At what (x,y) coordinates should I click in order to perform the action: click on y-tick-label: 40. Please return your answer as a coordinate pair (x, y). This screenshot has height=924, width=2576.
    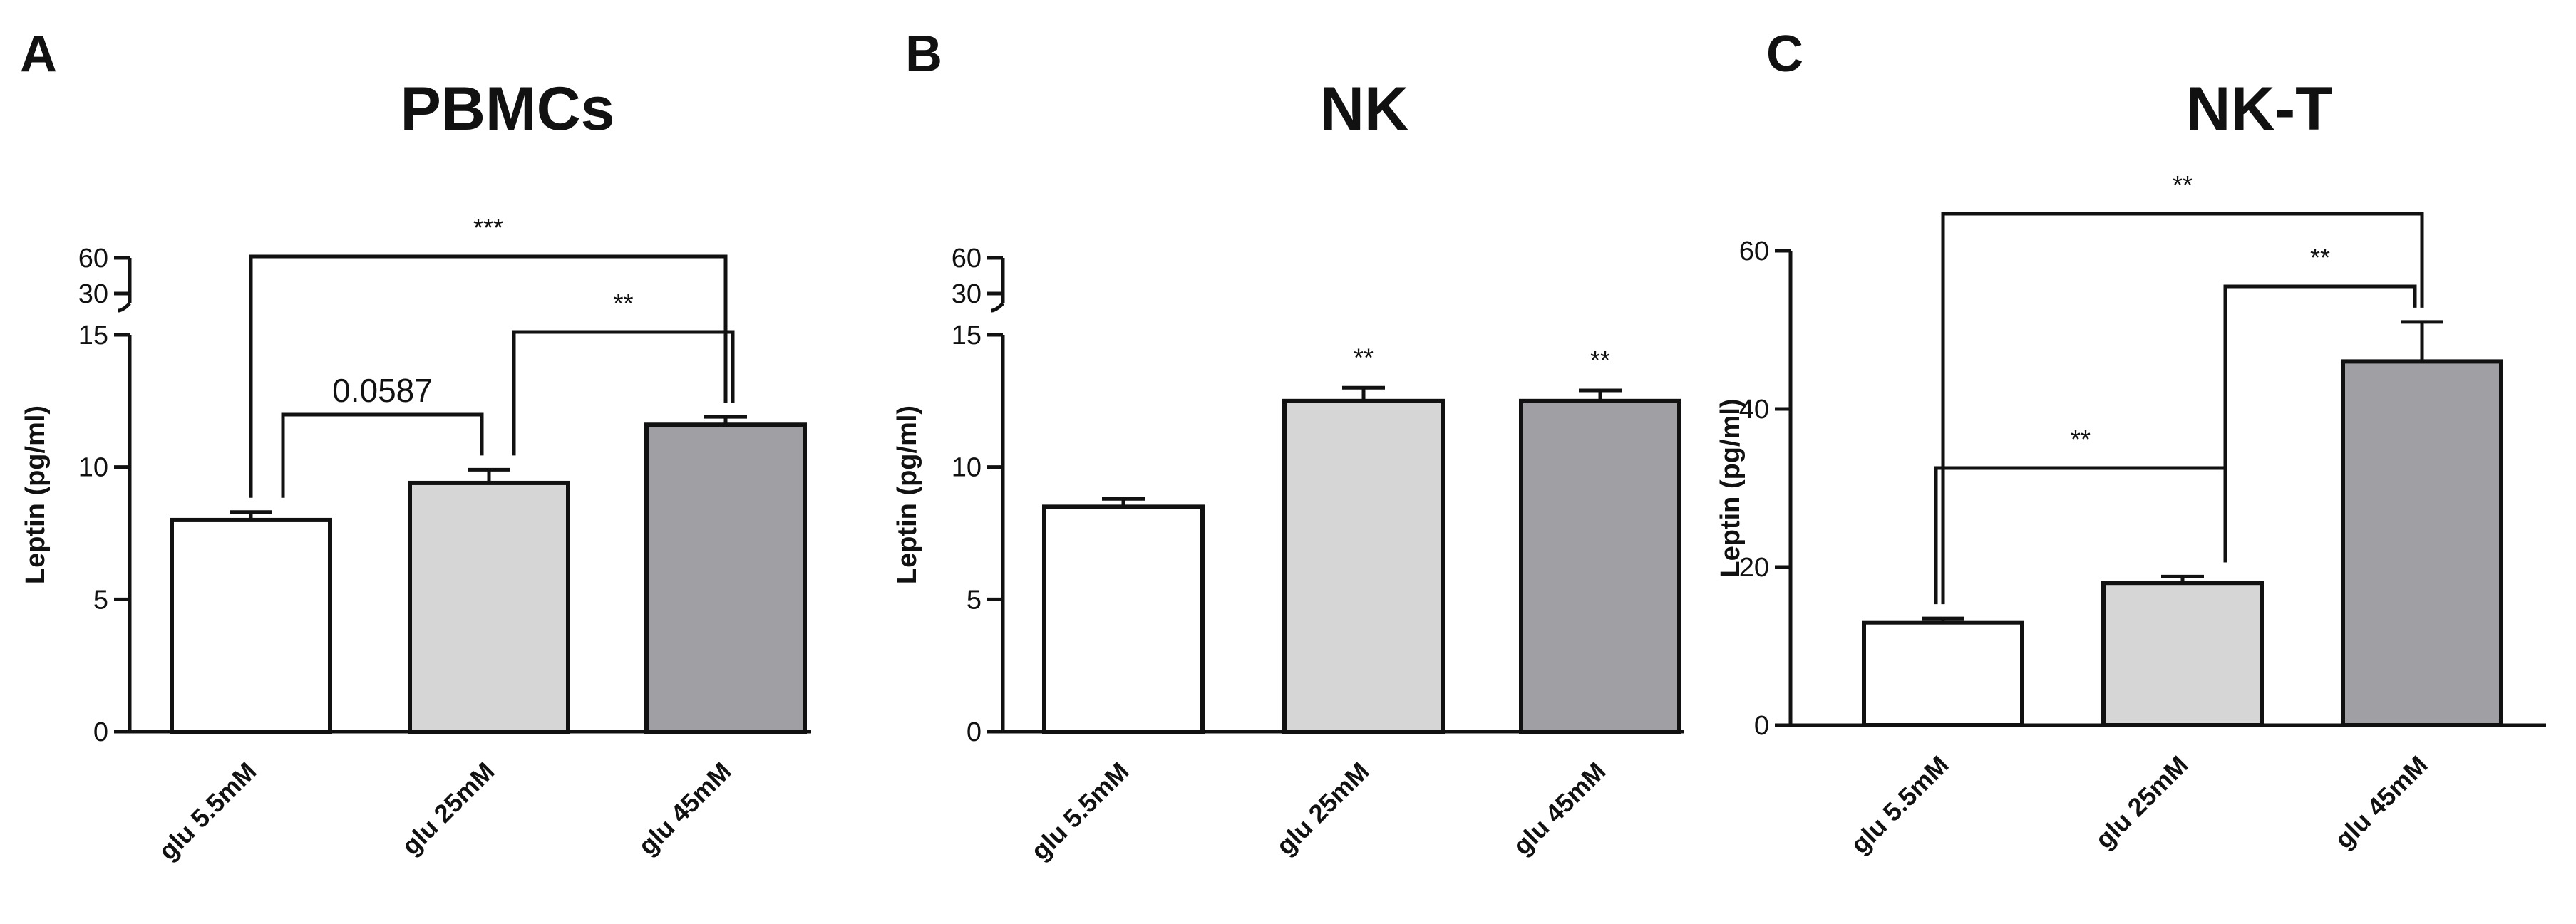
    Looking at the image, I should click on (1754, 410).